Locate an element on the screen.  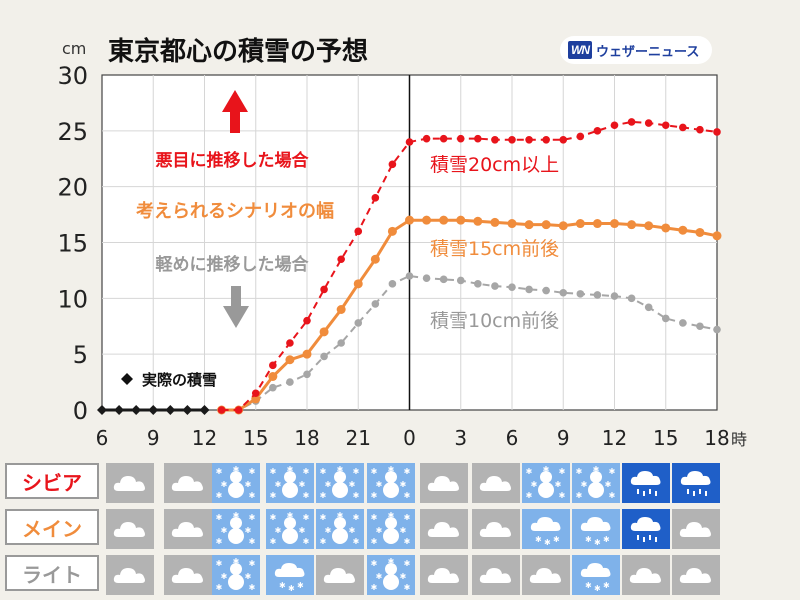
legend-actual-label: 実際の積雪 is located at coordinates (179, 380).